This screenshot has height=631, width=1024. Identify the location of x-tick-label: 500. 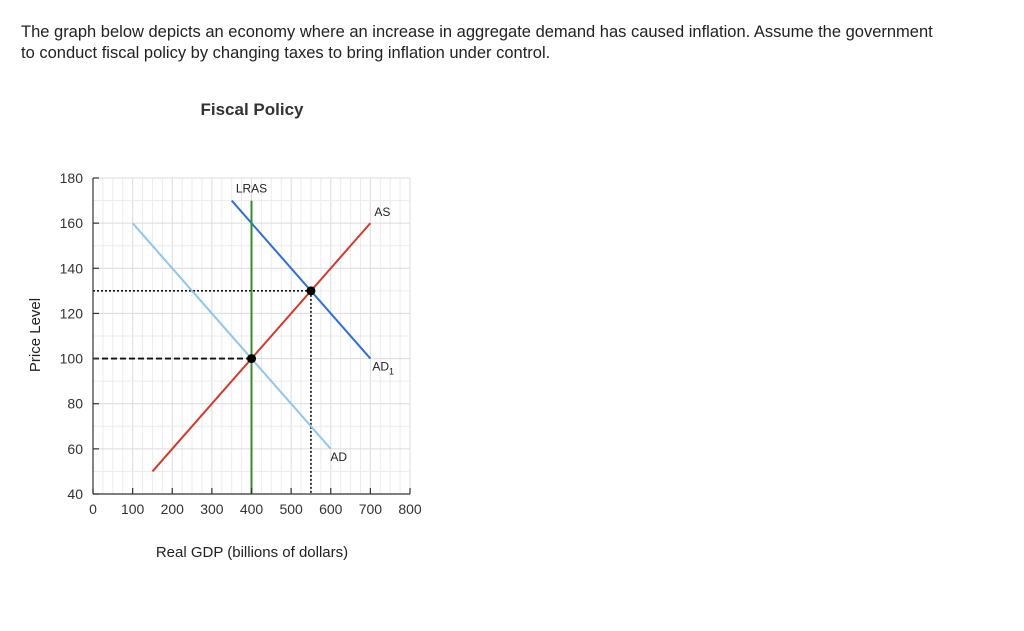
(291, 509).